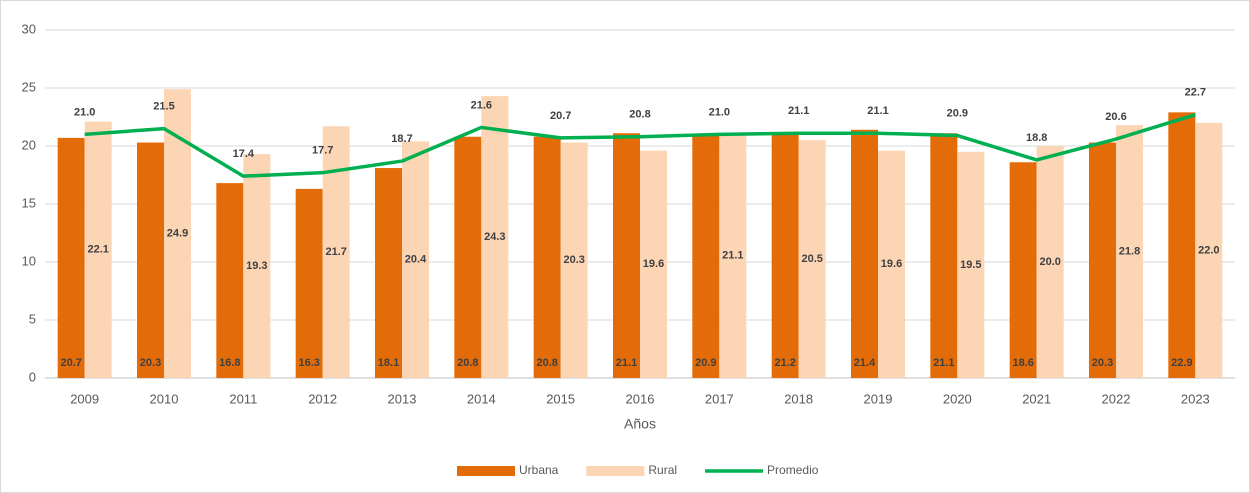 This screenshot has height=493, width=1250. What do you see at coordinates (560, 398) in the screenshot?
I see `x-tick-label: 2015` at bounding box center [560, 398].